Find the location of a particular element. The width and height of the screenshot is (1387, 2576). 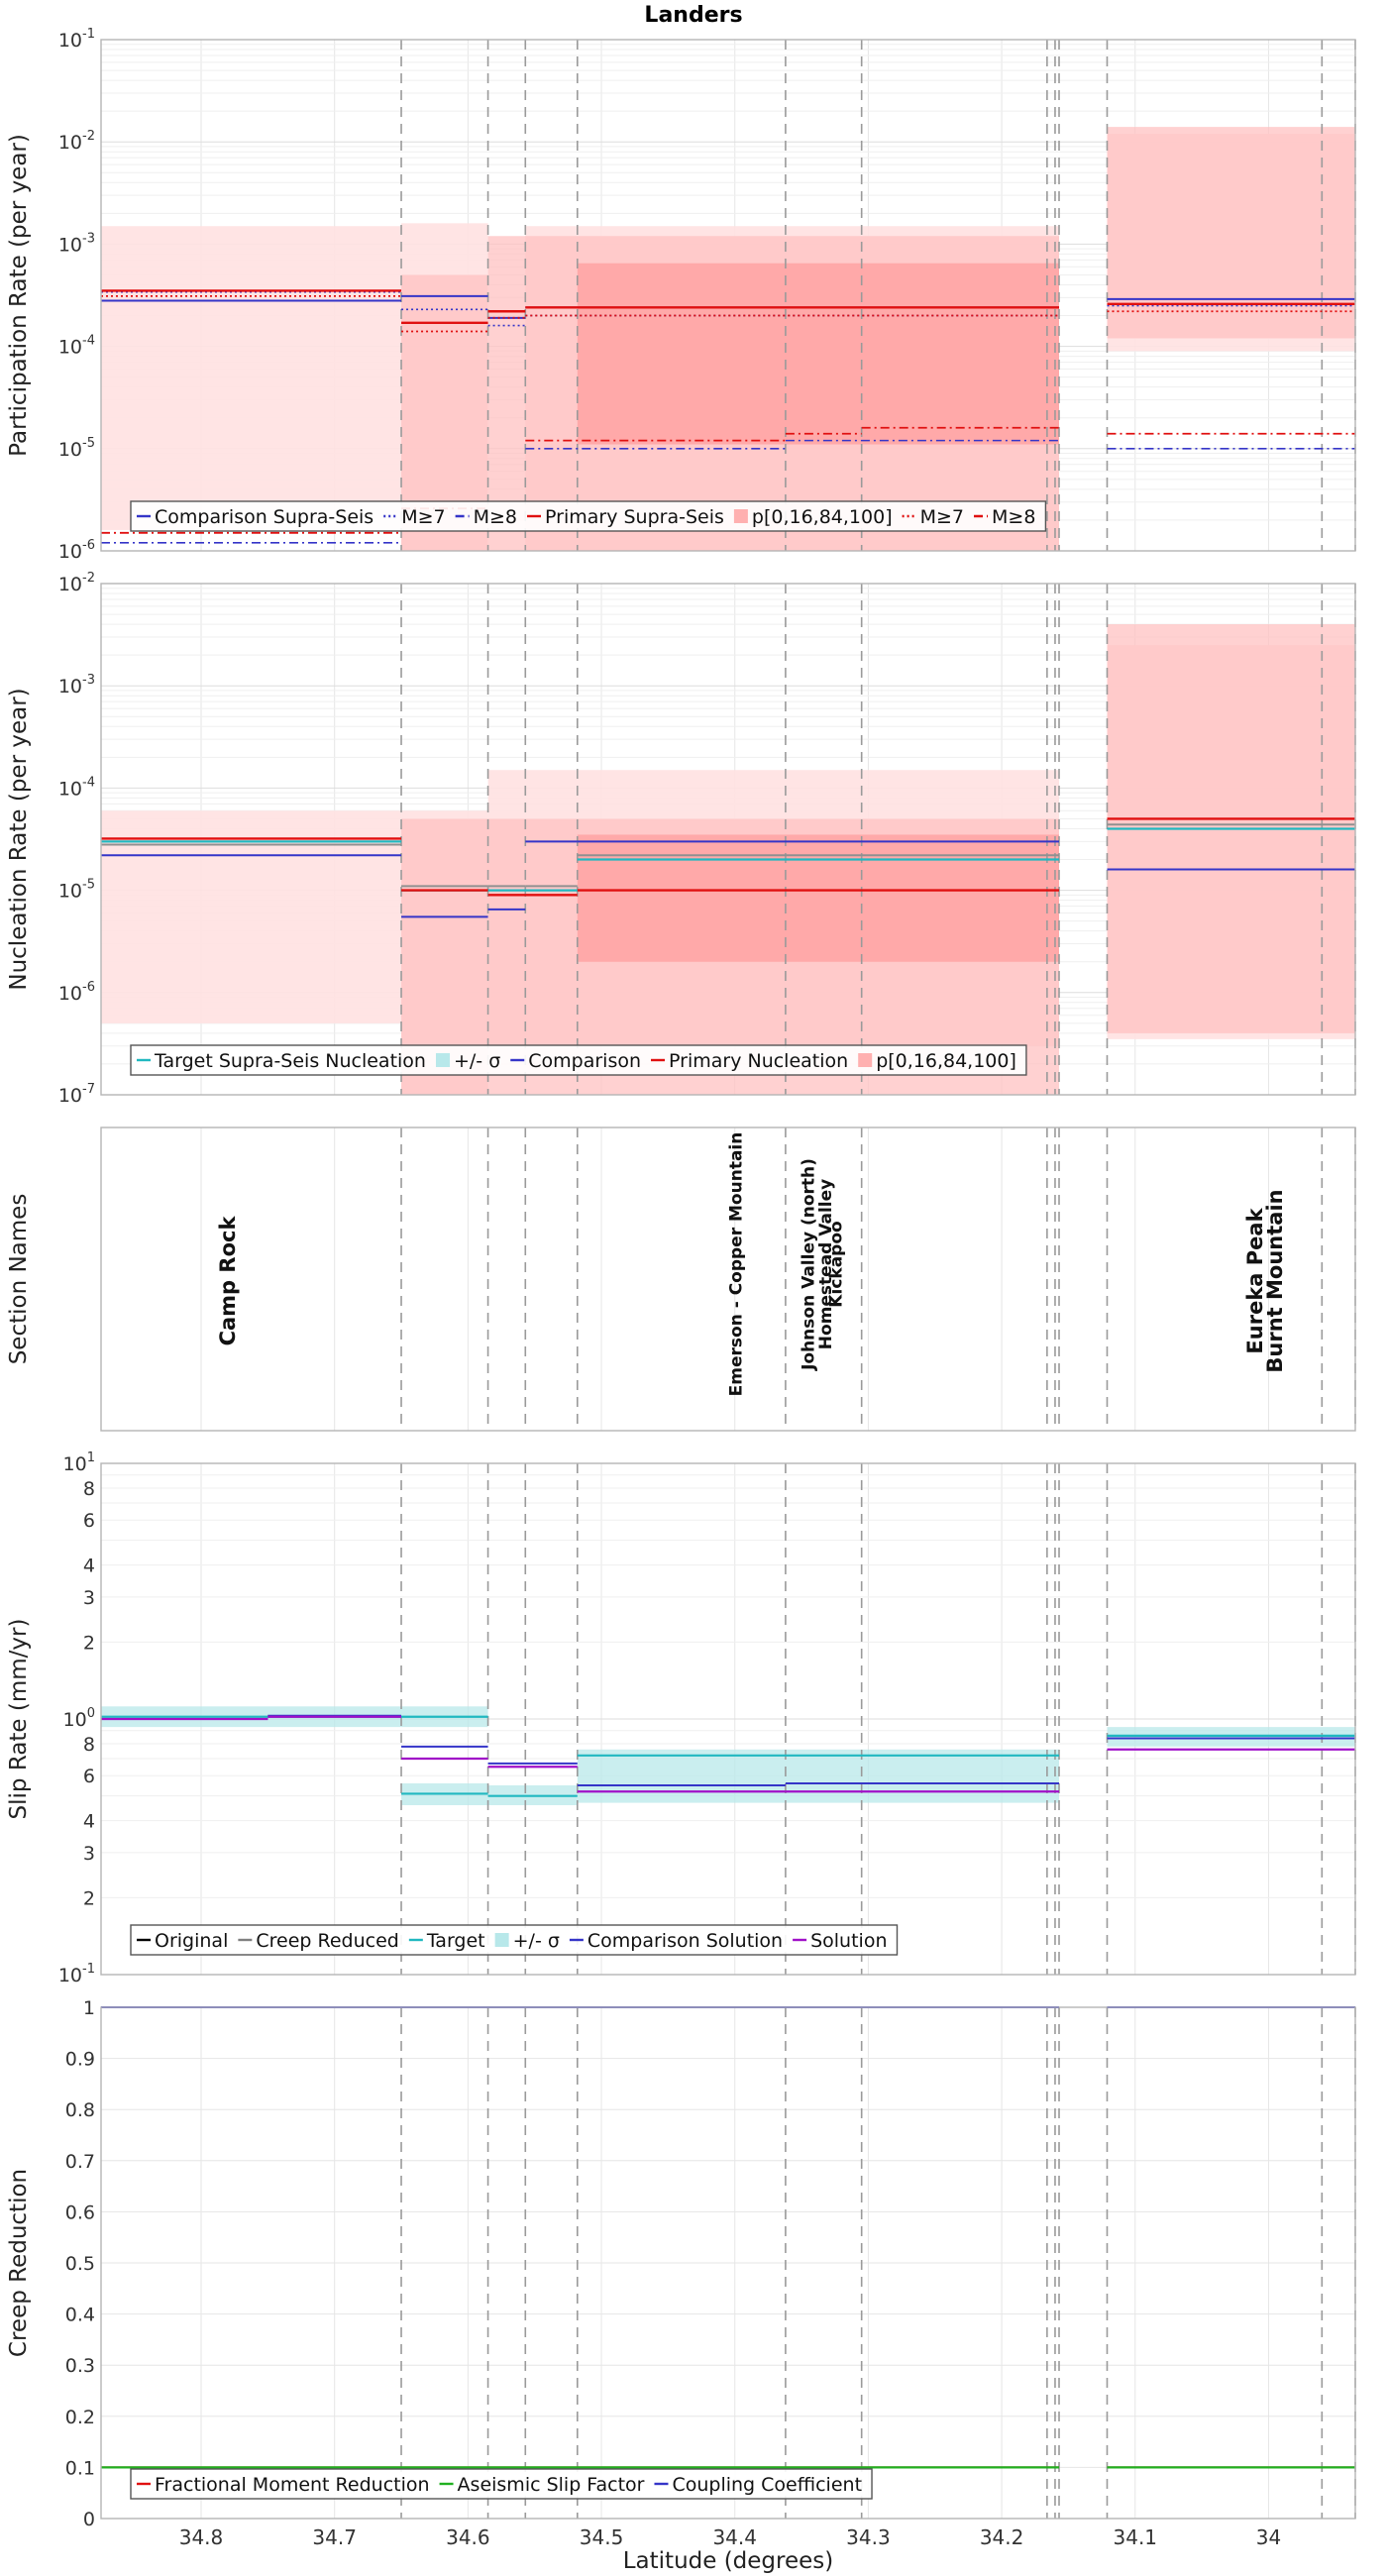

y-tick-label: 4 is located at coordinates (89, 1566).